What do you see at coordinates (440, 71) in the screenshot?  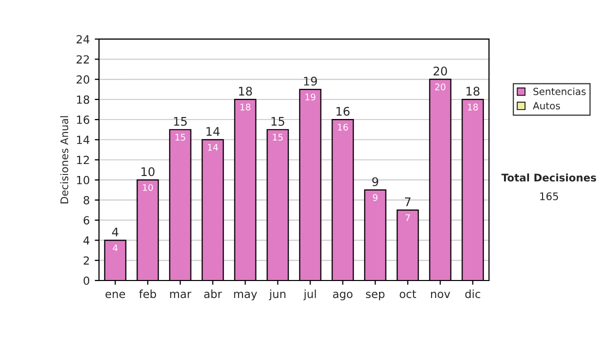 I see `total-label: 20` at bounding box center [440, 71].